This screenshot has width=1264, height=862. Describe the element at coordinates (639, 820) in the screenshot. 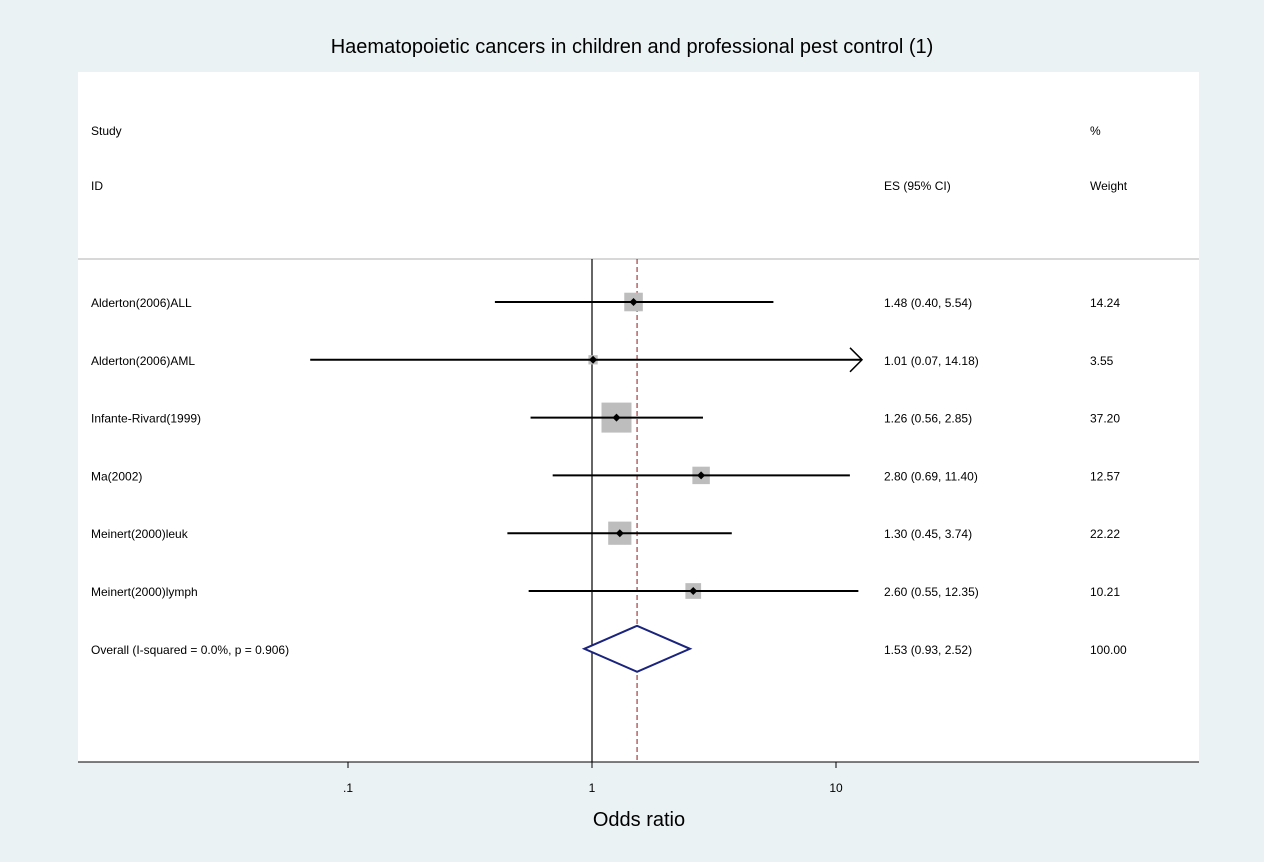

I see `x-axis-label: Odds ratio` at that location.